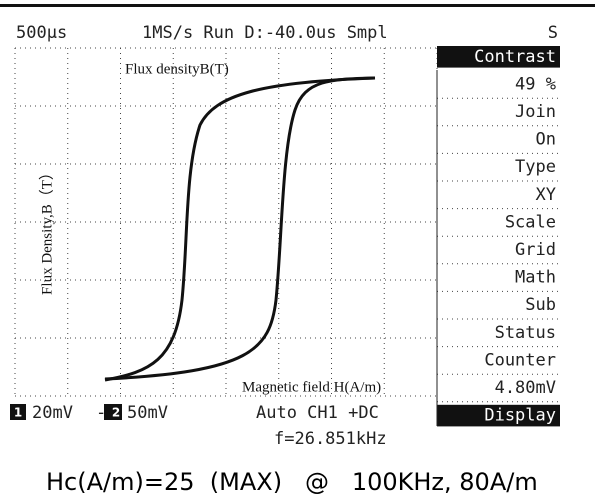 The width and height of the screenshot is (595, 502). What do you see at coordinates (41, 33) in the screenshot?
I see `timebase: 500μs` at bounding box center [41, 33].